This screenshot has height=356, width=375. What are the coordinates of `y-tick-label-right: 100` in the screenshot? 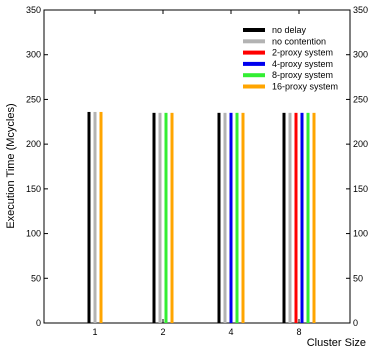 It's located at (360, 234).